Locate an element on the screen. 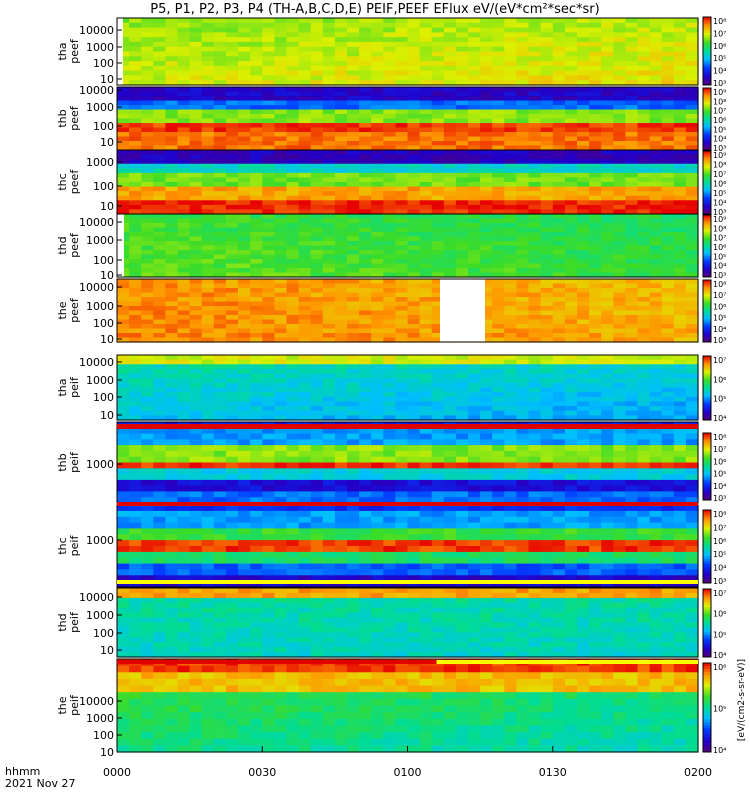 The image size is (750, 800). panel-5-colorbar: 10⁸ 10⁷ 10⁶ 10⁵ 10⁴ 10³ is located at coordinates (714, 312).